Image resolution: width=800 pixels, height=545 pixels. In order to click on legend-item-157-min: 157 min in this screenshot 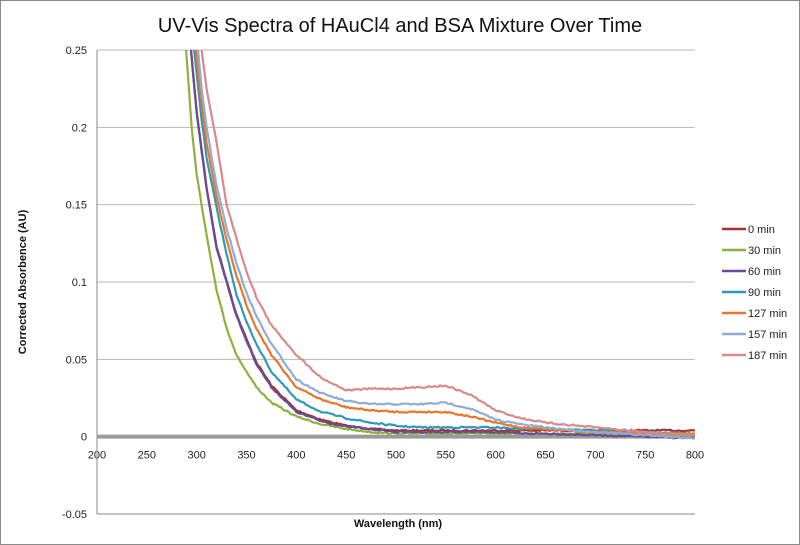, I will do `click(754, 335)`.